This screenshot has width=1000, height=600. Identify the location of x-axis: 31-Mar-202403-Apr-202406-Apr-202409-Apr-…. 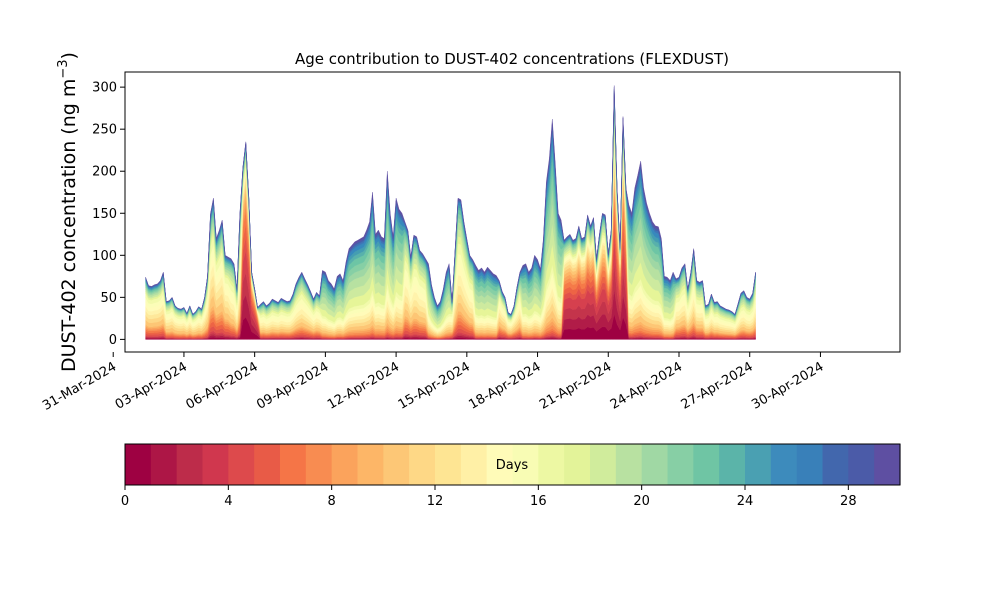
(433, 383).